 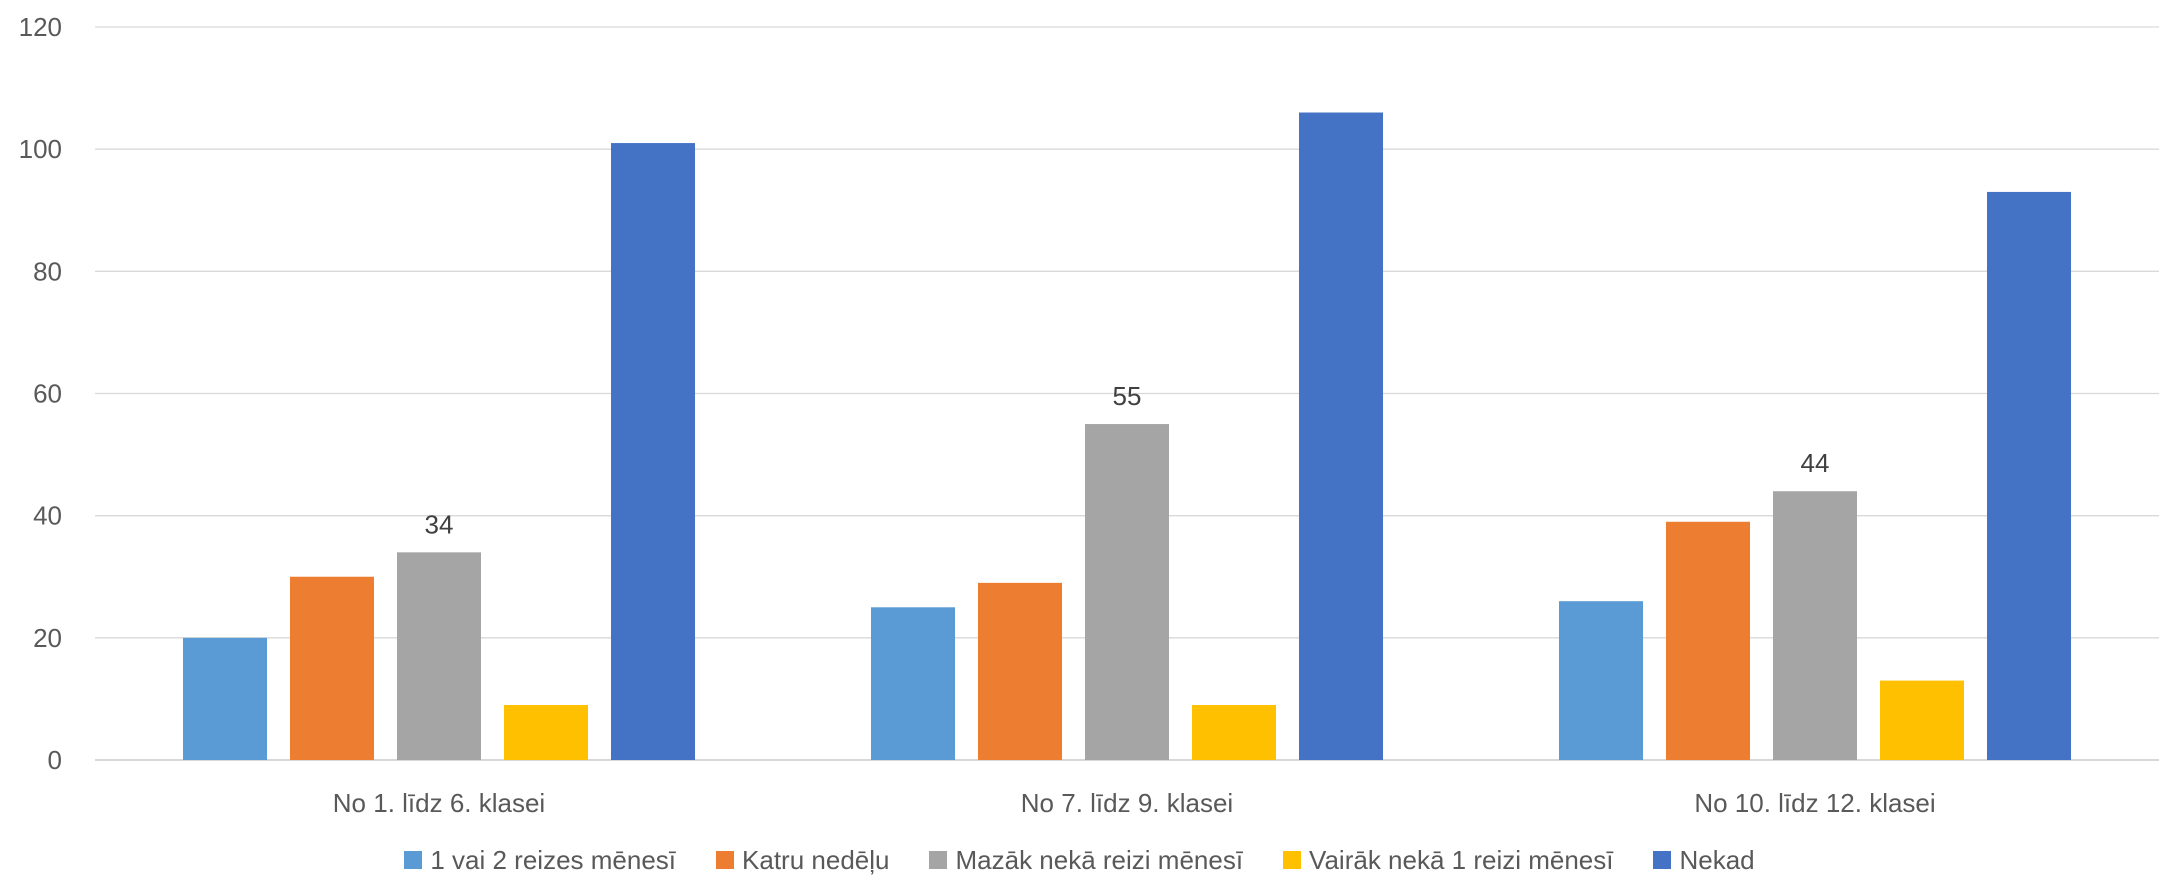 I want to click on data-labels: 34 55 44, so click(x=1127, y=460).